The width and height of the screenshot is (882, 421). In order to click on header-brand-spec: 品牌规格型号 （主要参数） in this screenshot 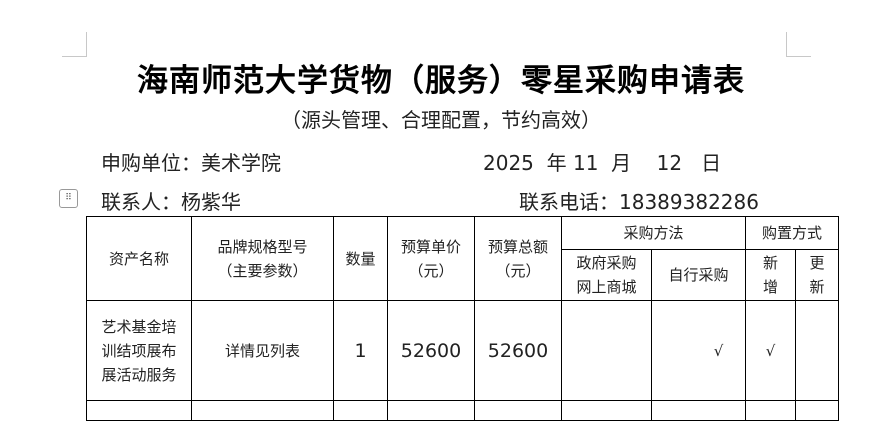, I will do `click(262, 258)`.